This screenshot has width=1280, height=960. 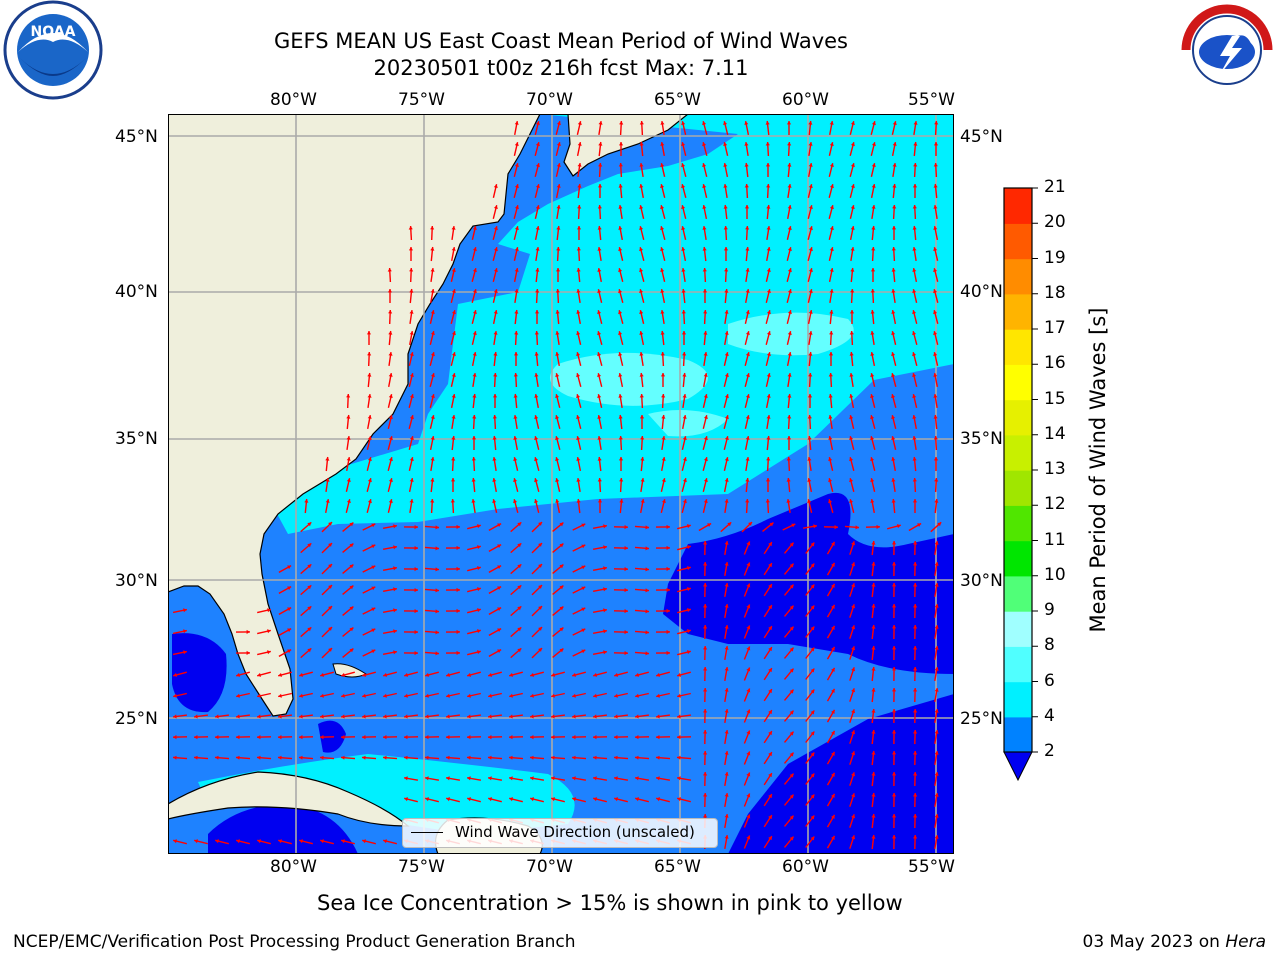 I want to click on lon-tick-bottom: 80°W, so click(x=293, y=867).